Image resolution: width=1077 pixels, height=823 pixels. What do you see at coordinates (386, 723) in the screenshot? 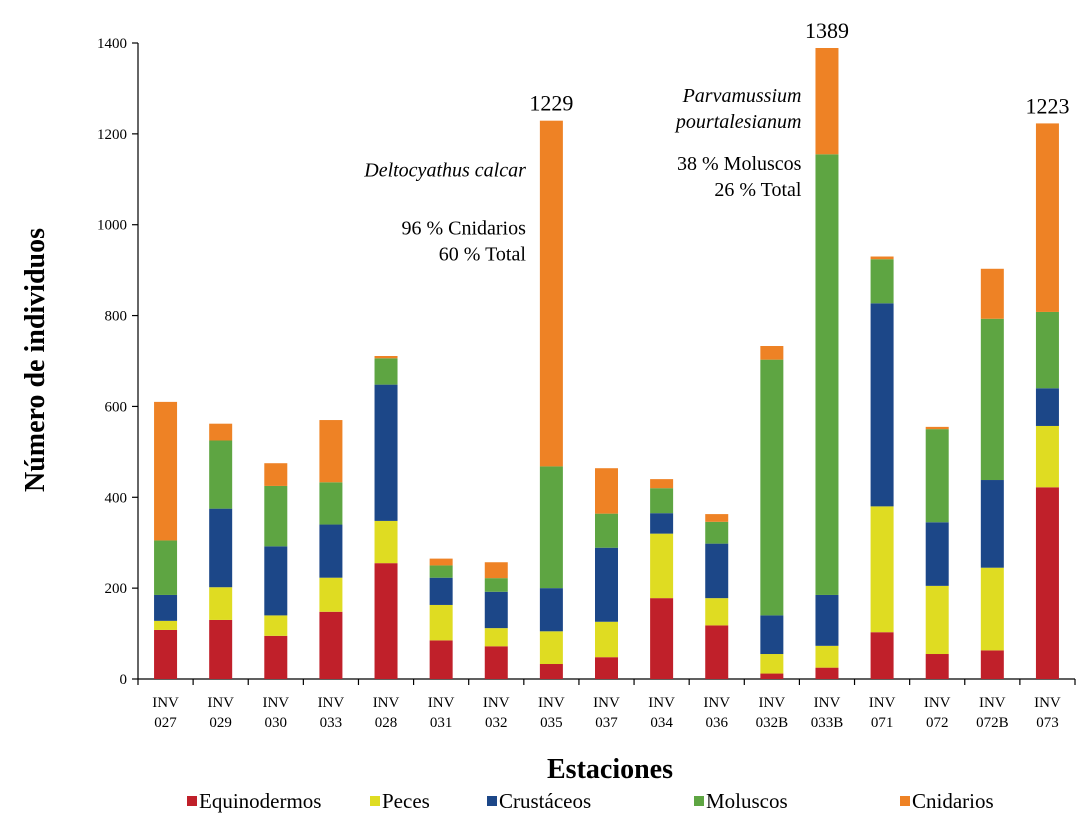
I see `x-tick-label-line: 028` at bounding box center [386, 723].